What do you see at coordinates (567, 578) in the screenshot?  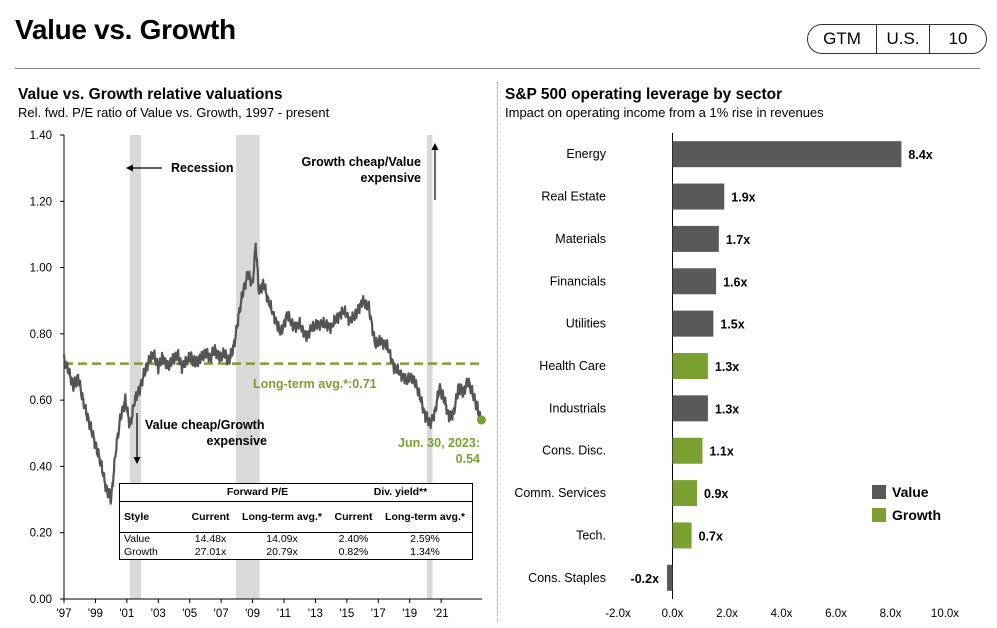 I see `category-label: Cons. Staples` at bounding box center [567, 578].